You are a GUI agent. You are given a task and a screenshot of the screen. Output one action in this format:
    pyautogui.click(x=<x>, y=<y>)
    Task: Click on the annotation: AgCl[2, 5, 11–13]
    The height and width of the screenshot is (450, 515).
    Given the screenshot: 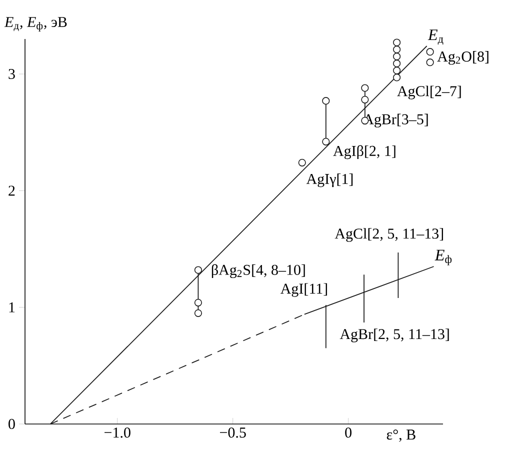 What is the action you would take?
    pyautogui.click(x=388, y=235)
    